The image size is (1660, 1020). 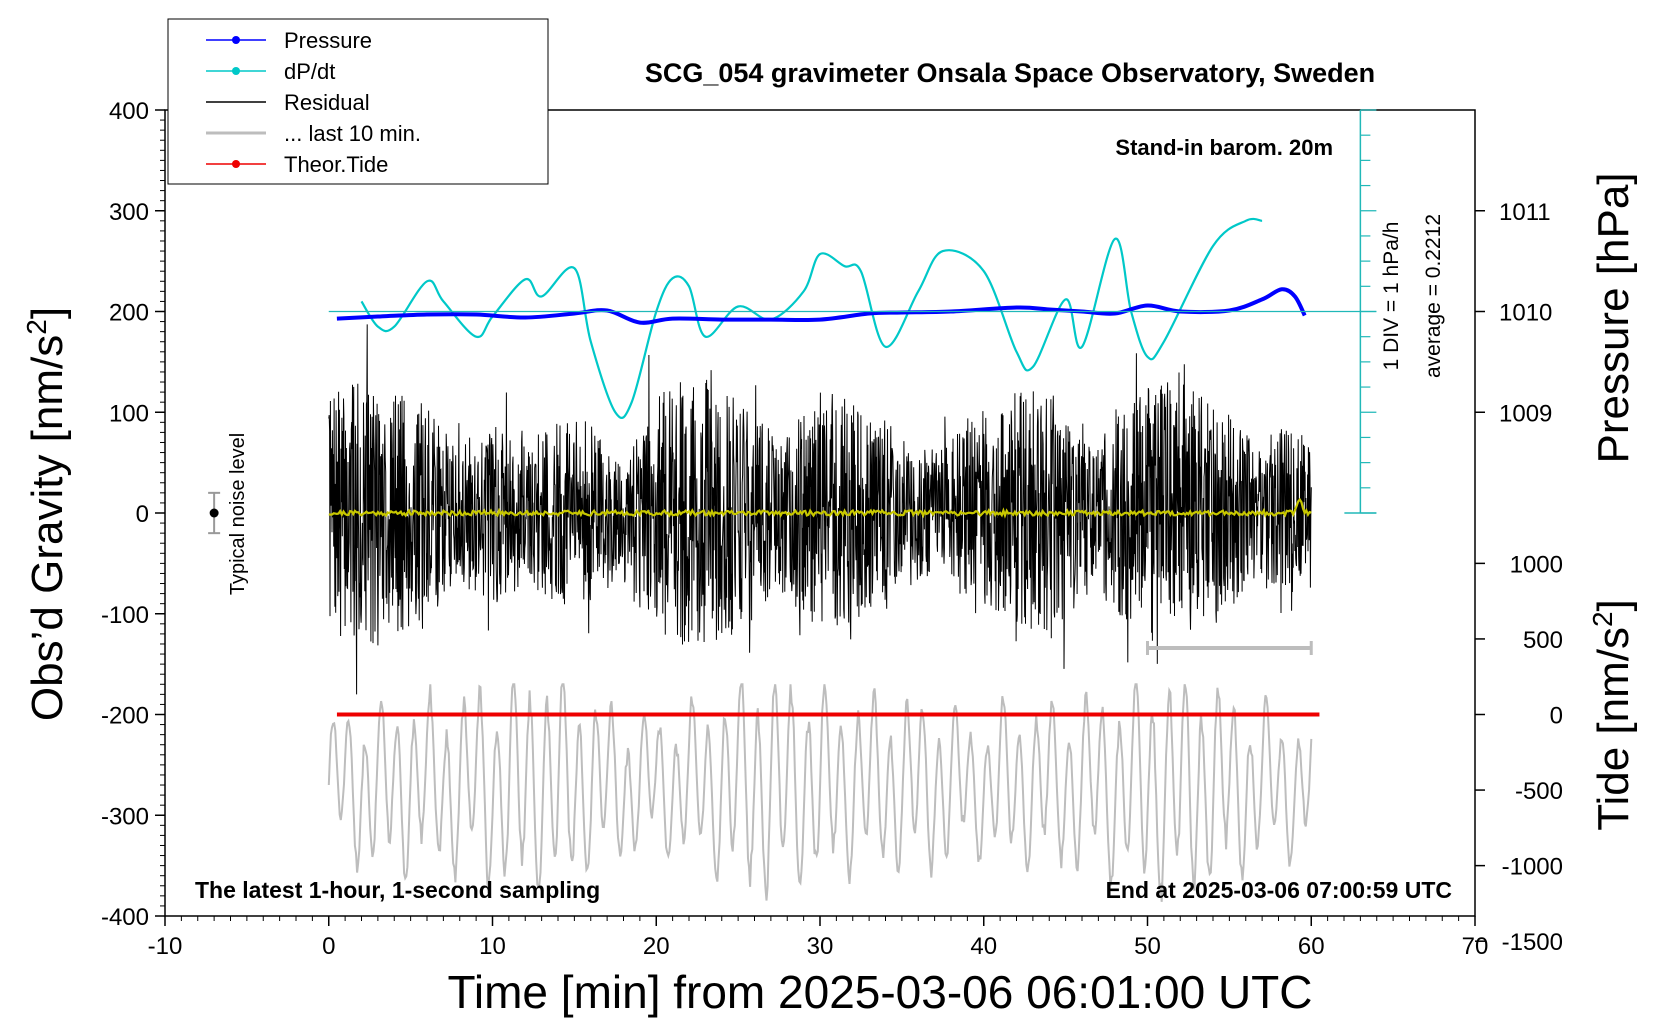 What do you see at coordinates (1525, 413) in the screenshot?
I see `pressure-tick-label: 1009` at bounding box center [1525, 413].